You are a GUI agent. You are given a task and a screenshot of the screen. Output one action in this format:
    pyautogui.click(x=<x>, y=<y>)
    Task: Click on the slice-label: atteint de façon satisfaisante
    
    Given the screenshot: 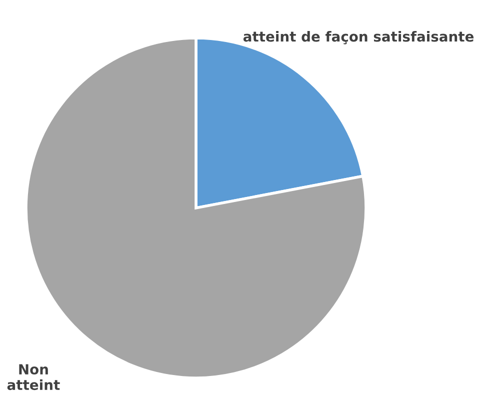 What is the action you would take?
    pyautogui.click(x=358, y=37)
    